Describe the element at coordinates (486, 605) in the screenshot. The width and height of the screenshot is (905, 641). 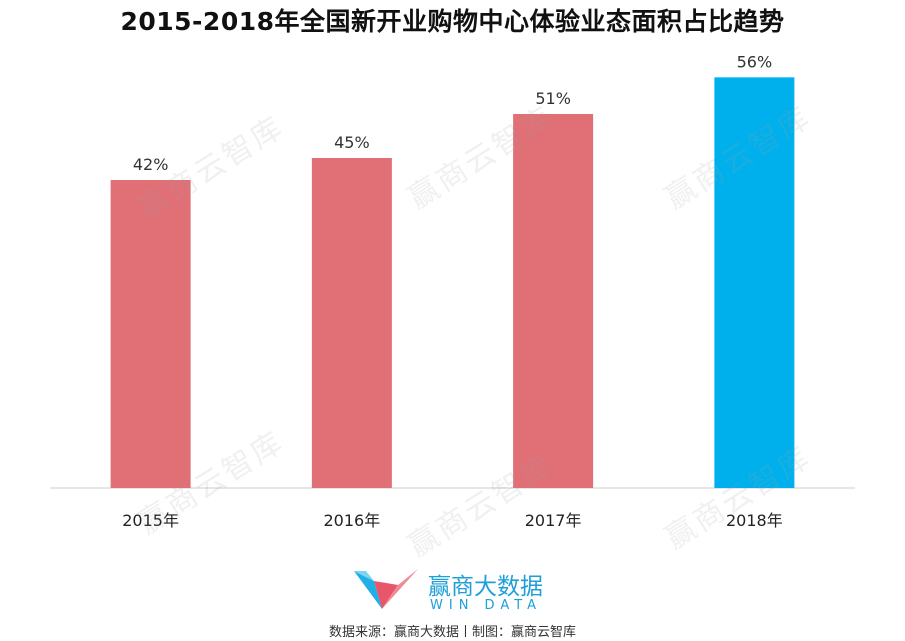
I see `brand-name-en: WIN DATA` at that location.